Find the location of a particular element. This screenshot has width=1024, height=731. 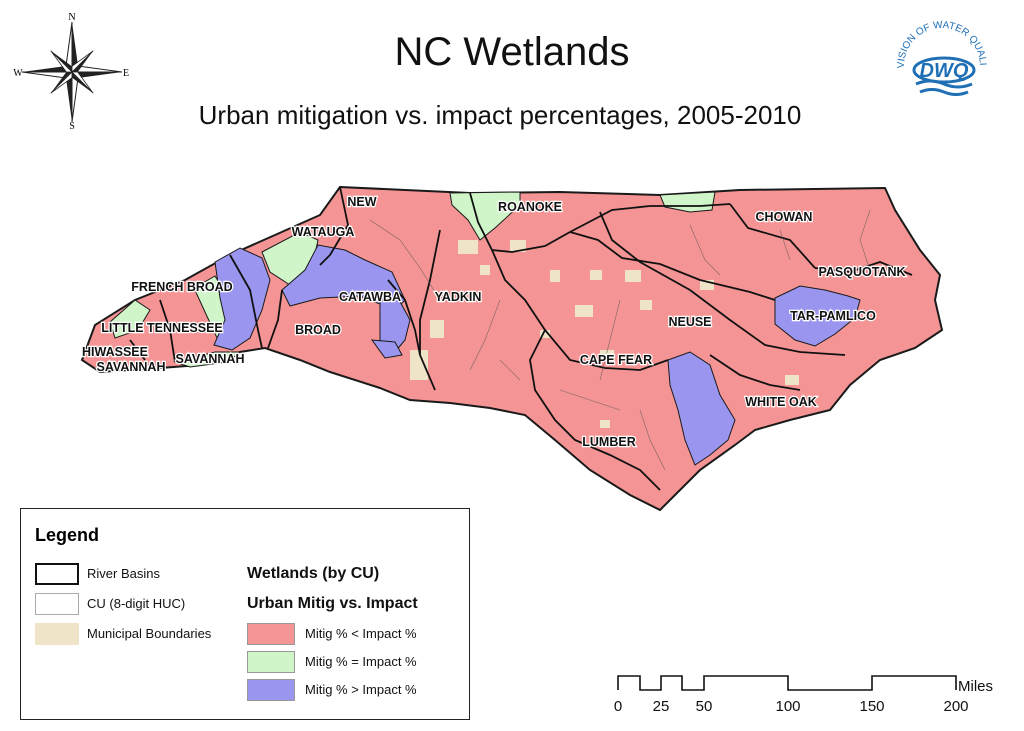

label-white-oak: WHITE OAK is located at coordinates (781, 402).